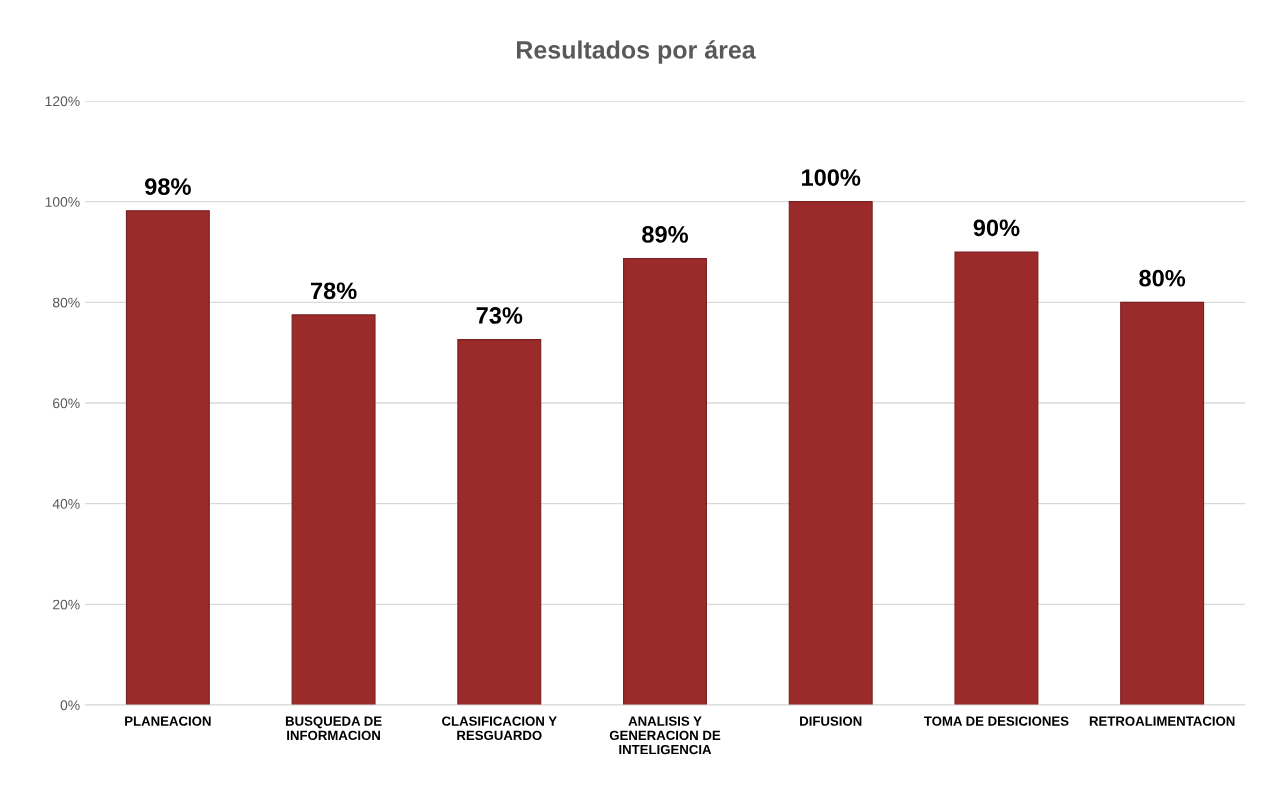 The image size is (1271, 785). I want to click on data-label: 78%, so click(333, 291).